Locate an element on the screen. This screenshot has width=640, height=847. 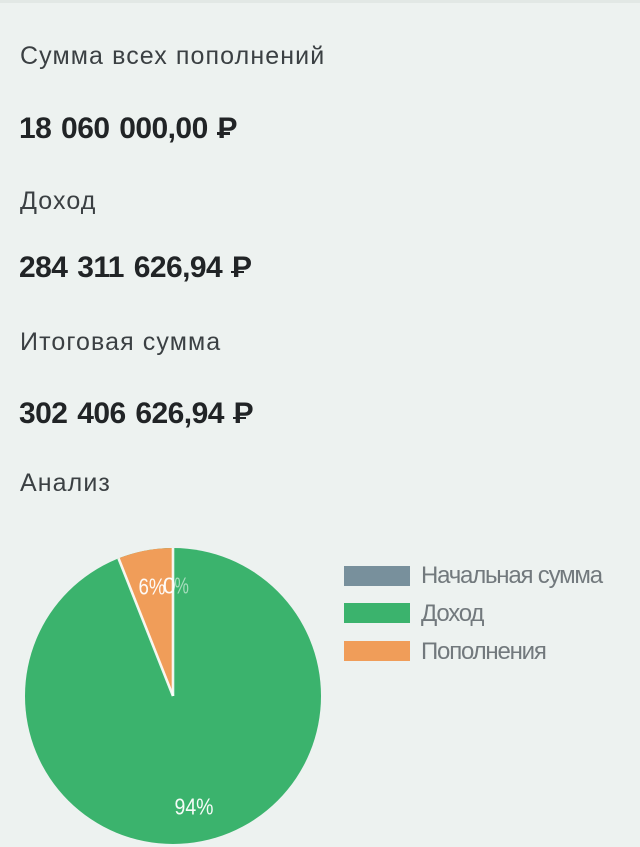
svg-text: 0 is located at coordinates (169, 586).